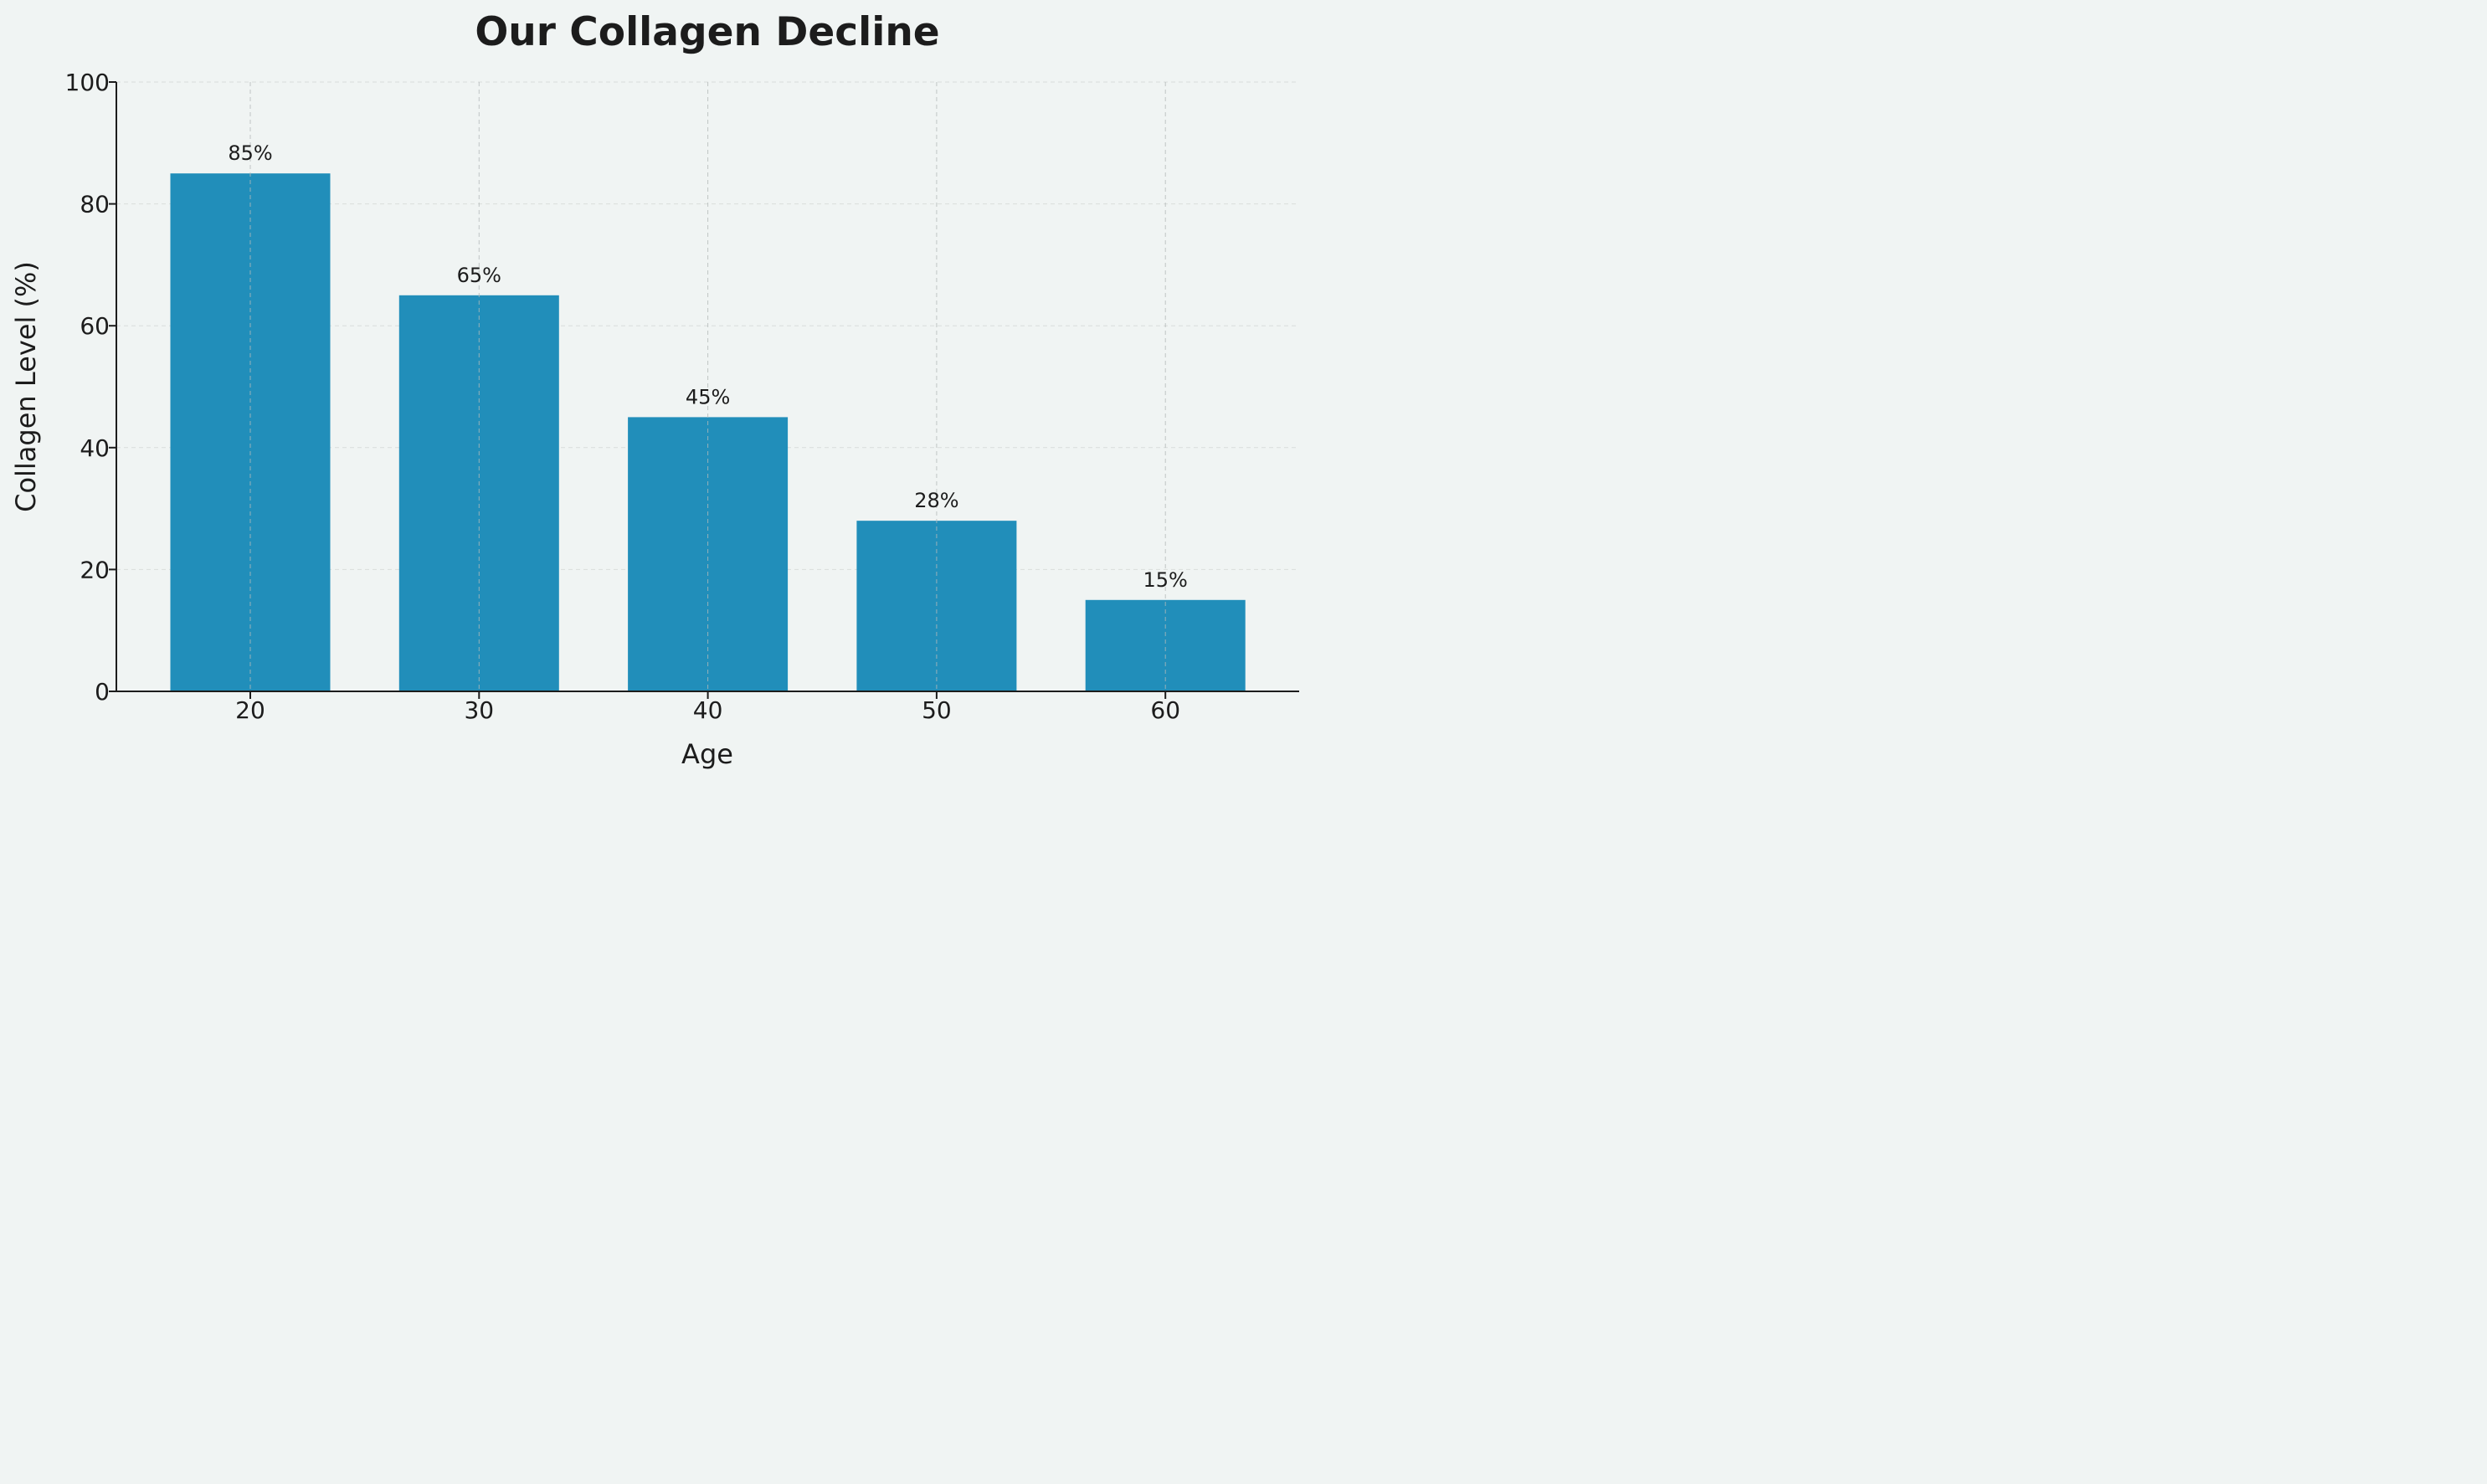  What do you see at coordinates (250, 710) in the screenshot?
I see `x-tick-label: 20` at bounding box center [250, 710].